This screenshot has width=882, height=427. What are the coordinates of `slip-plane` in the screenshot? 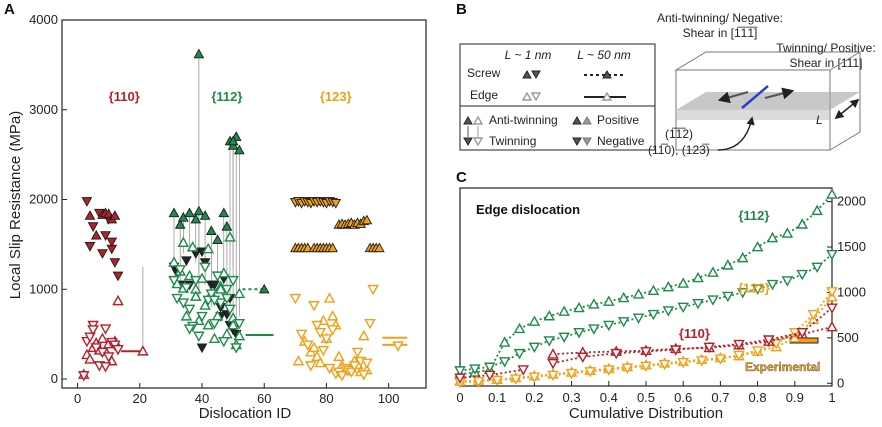 It's located at (768, 101).